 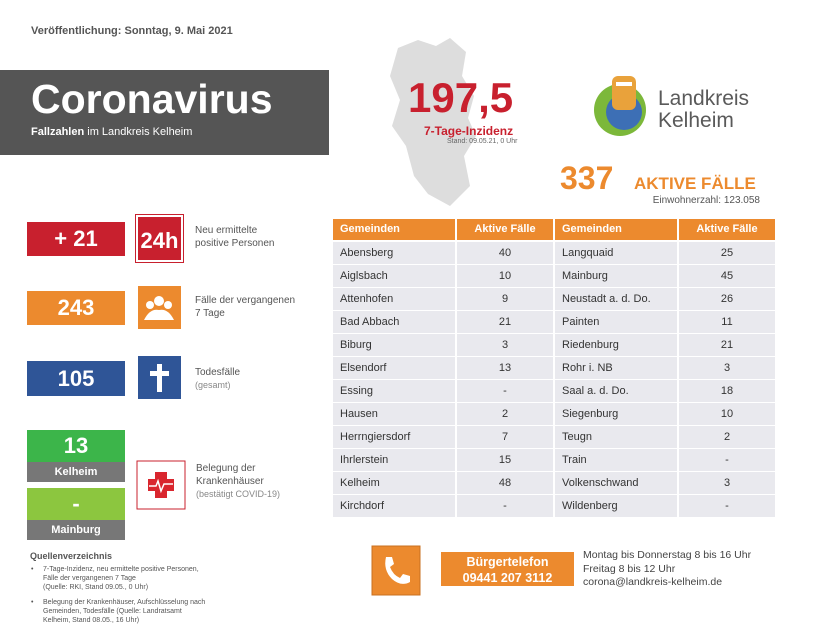 What do you see at coordinates (226, 230) in the screenshot?
I see `label-line: Neu ermittelte` at bounding box center [226, 230].